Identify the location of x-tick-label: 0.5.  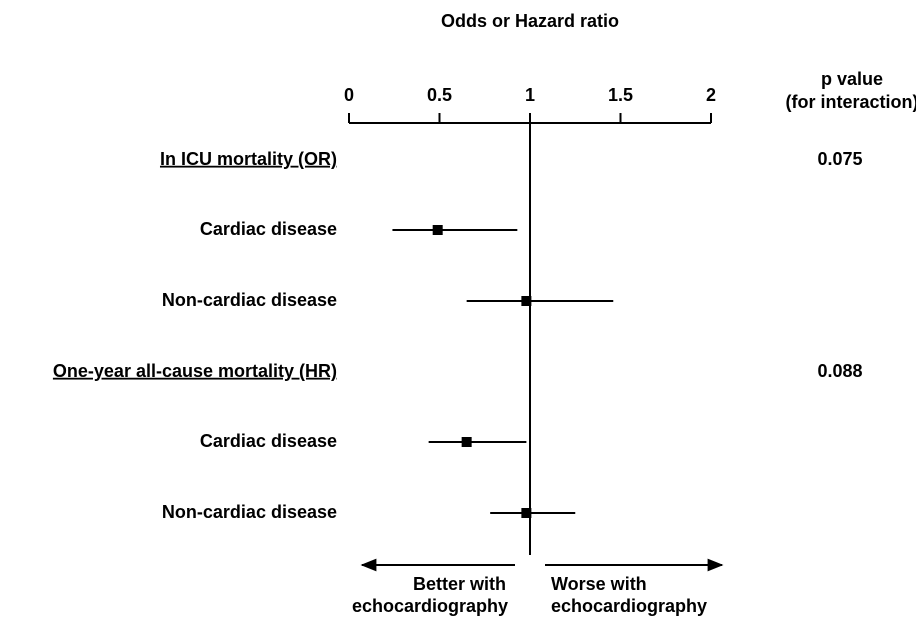
(439, 95).